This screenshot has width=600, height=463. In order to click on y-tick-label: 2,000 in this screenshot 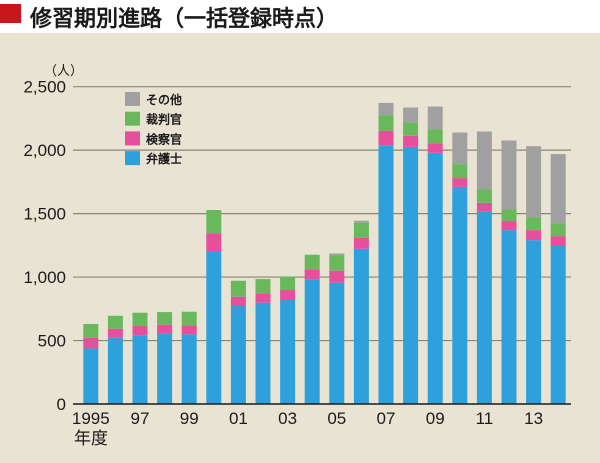, I will do `click(44, 150)`.